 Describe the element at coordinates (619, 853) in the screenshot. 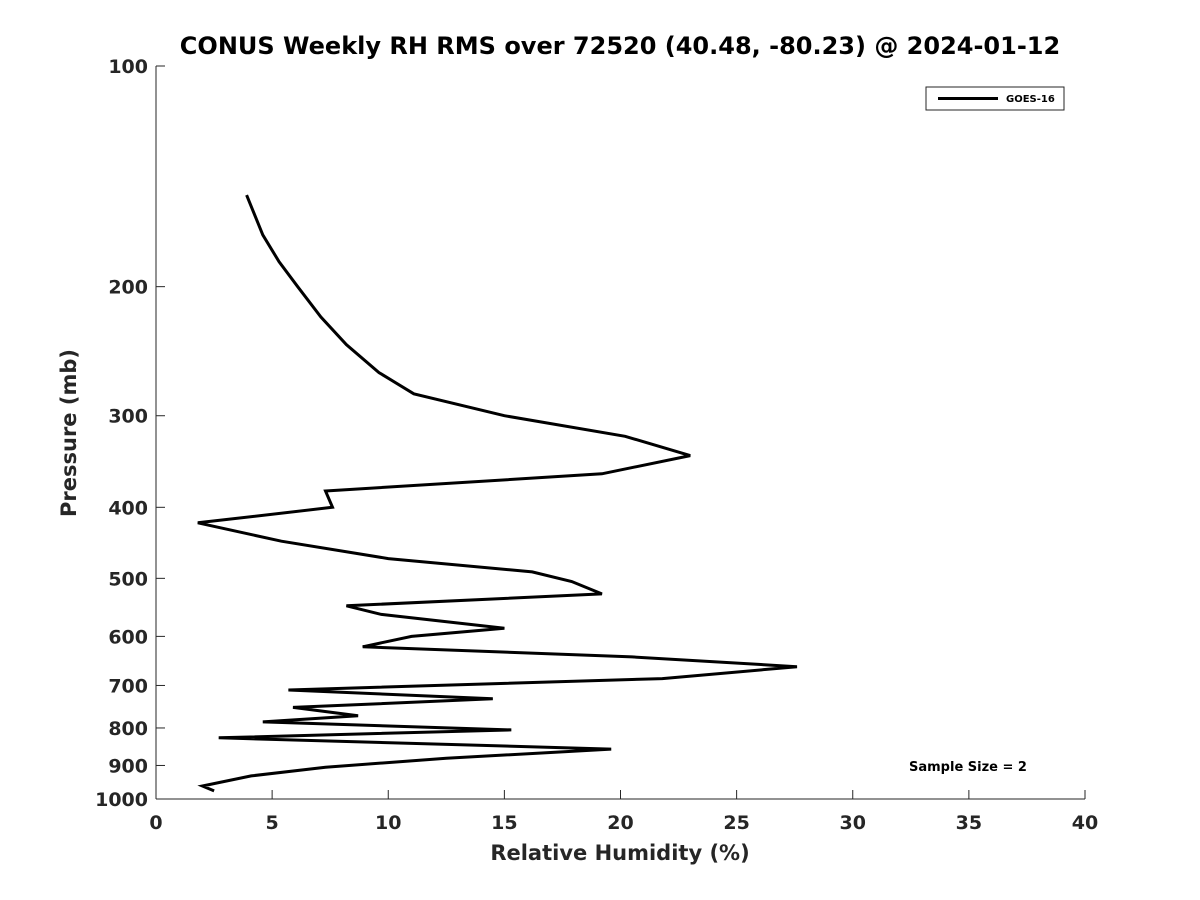

I see `x-axis-title: Relative Humidity (%)` at that location.